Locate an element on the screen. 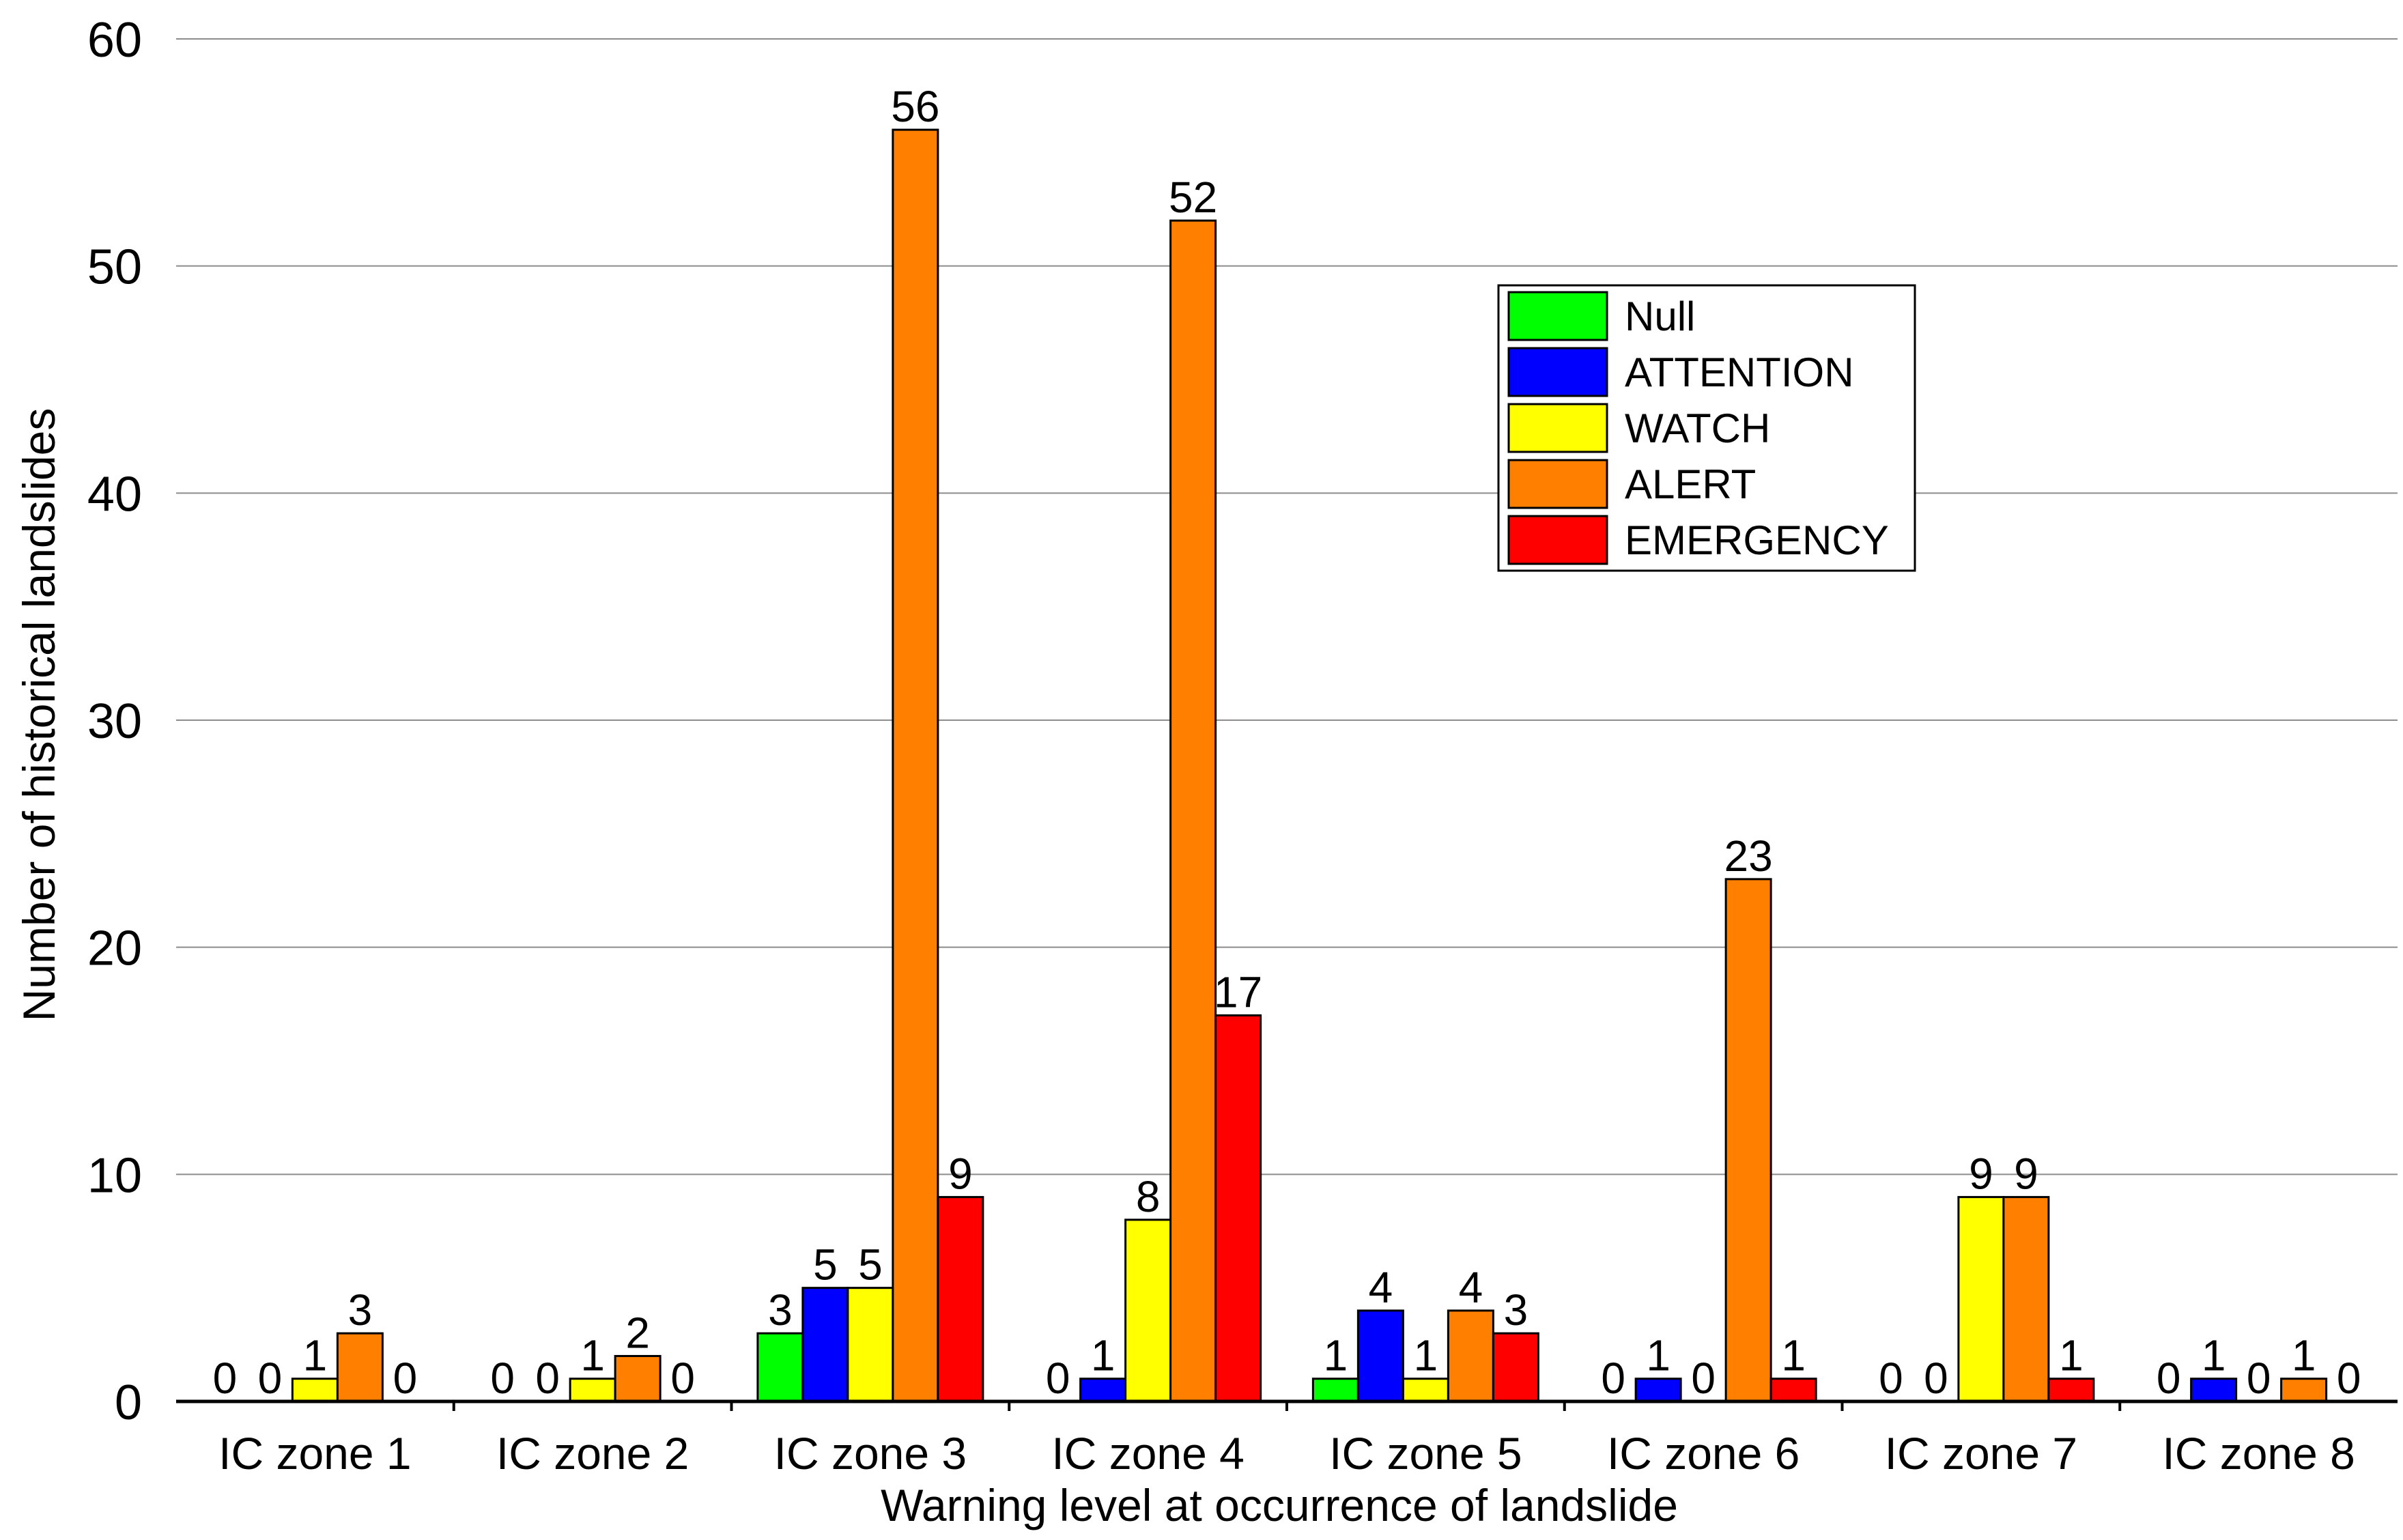 Image resolution: width=2403 pixels, height=1540 pixels. data-label-1-attention: 0 is located at coordinates (270, 1378).